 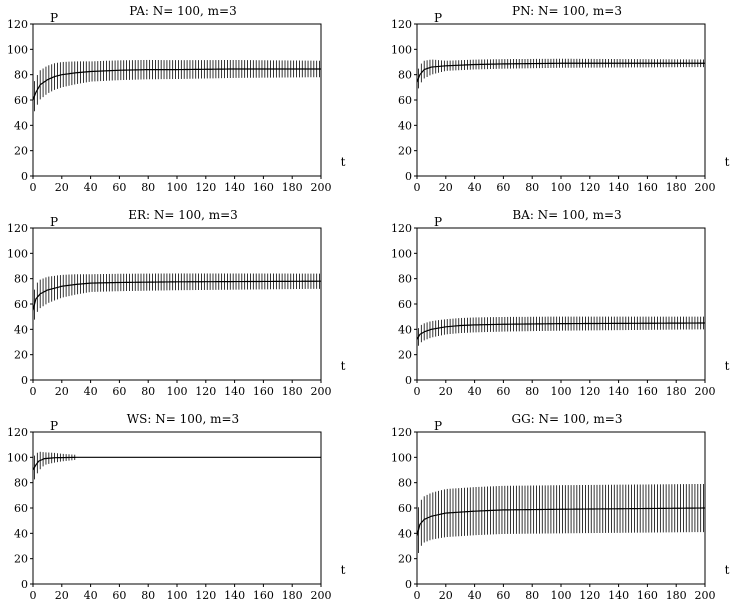 I want to click on chart-title: BA: N= 100, m=3, so click(x=566, y=215).